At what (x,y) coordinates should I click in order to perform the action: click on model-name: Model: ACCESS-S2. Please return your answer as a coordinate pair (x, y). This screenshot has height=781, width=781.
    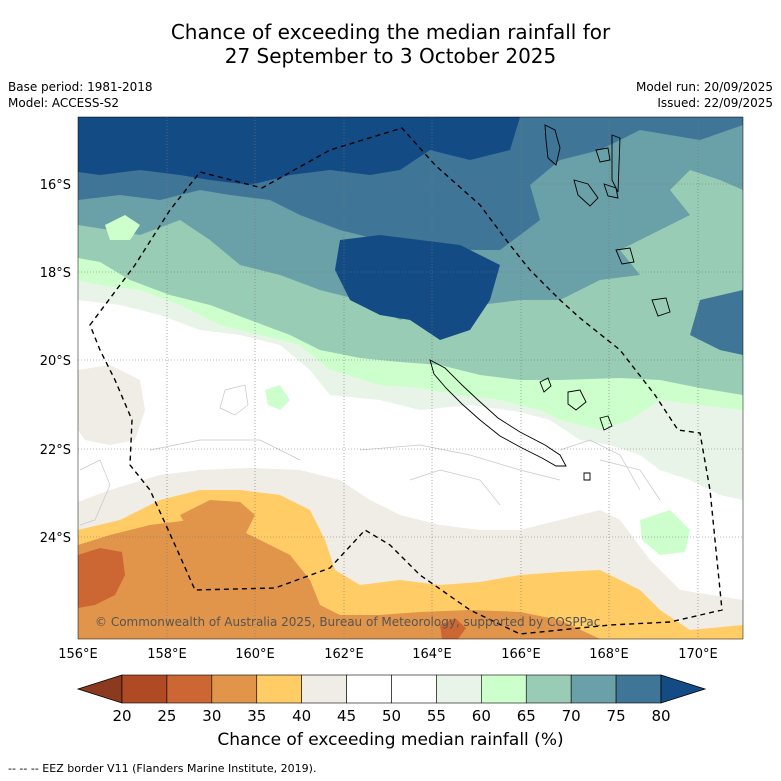
    Looking at the image, I should click on (64, 103).